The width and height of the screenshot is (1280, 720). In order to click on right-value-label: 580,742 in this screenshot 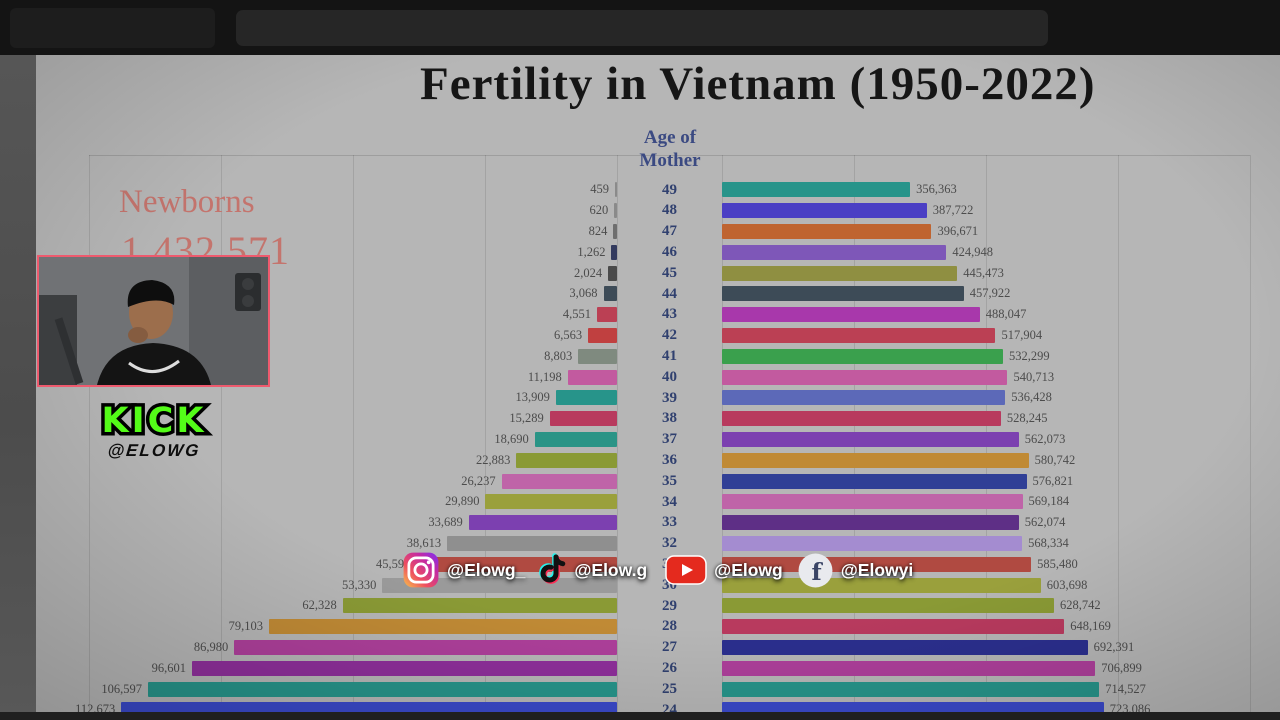, I will do `click(1055, 459)`.